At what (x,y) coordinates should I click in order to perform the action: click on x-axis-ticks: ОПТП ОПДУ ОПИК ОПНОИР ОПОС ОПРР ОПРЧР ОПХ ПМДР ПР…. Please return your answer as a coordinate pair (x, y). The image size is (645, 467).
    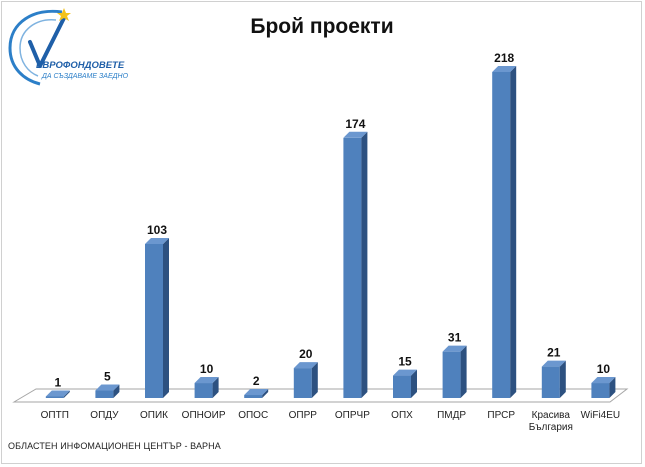
    Looking at the image, I should click on (330, 421).